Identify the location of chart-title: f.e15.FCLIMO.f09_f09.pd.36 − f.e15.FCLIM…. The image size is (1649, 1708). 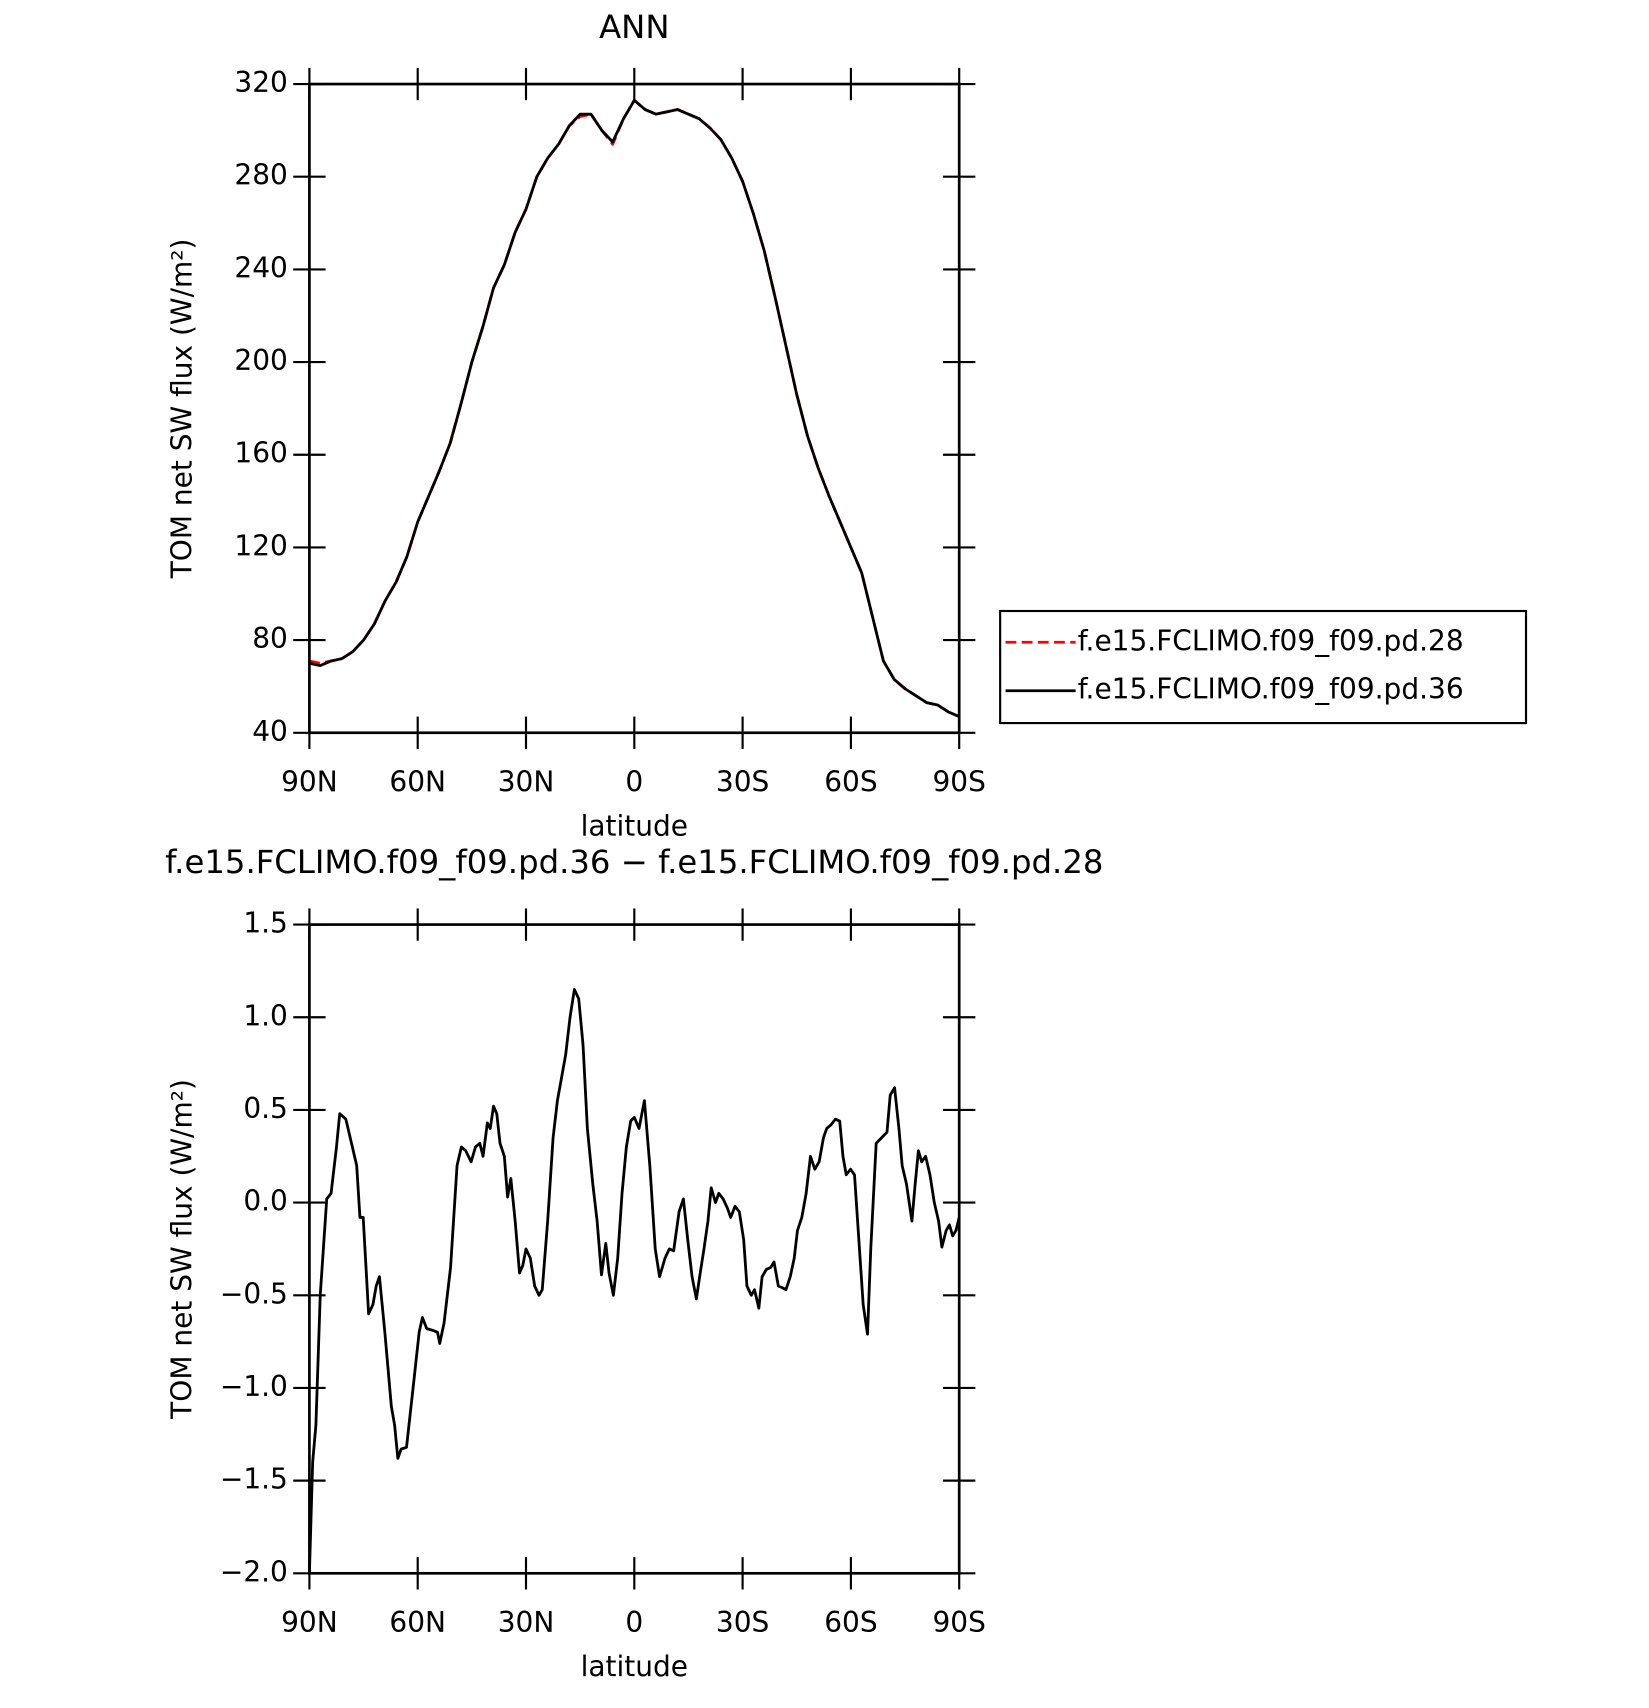
(634, 862).